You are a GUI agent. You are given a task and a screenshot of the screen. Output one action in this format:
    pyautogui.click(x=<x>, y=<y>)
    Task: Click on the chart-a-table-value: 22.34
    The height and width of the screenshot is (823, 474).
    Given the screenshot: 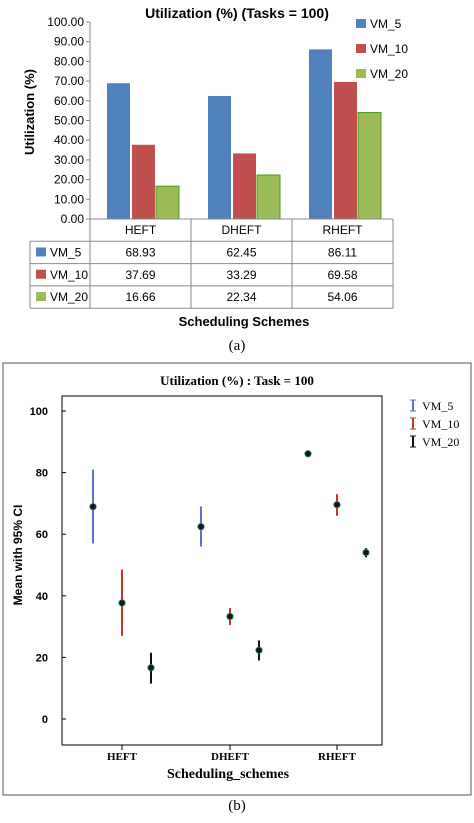 What is the action you would take?
    pyautogui.click(x=241, y=297)
    